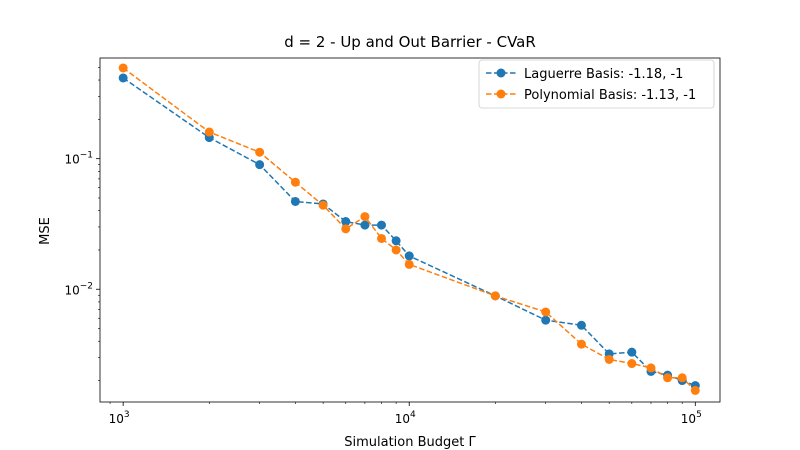  Describe the element at coordinates (699, 415) in the screenshot. I see `x-tick-exponent: 5` at that location.